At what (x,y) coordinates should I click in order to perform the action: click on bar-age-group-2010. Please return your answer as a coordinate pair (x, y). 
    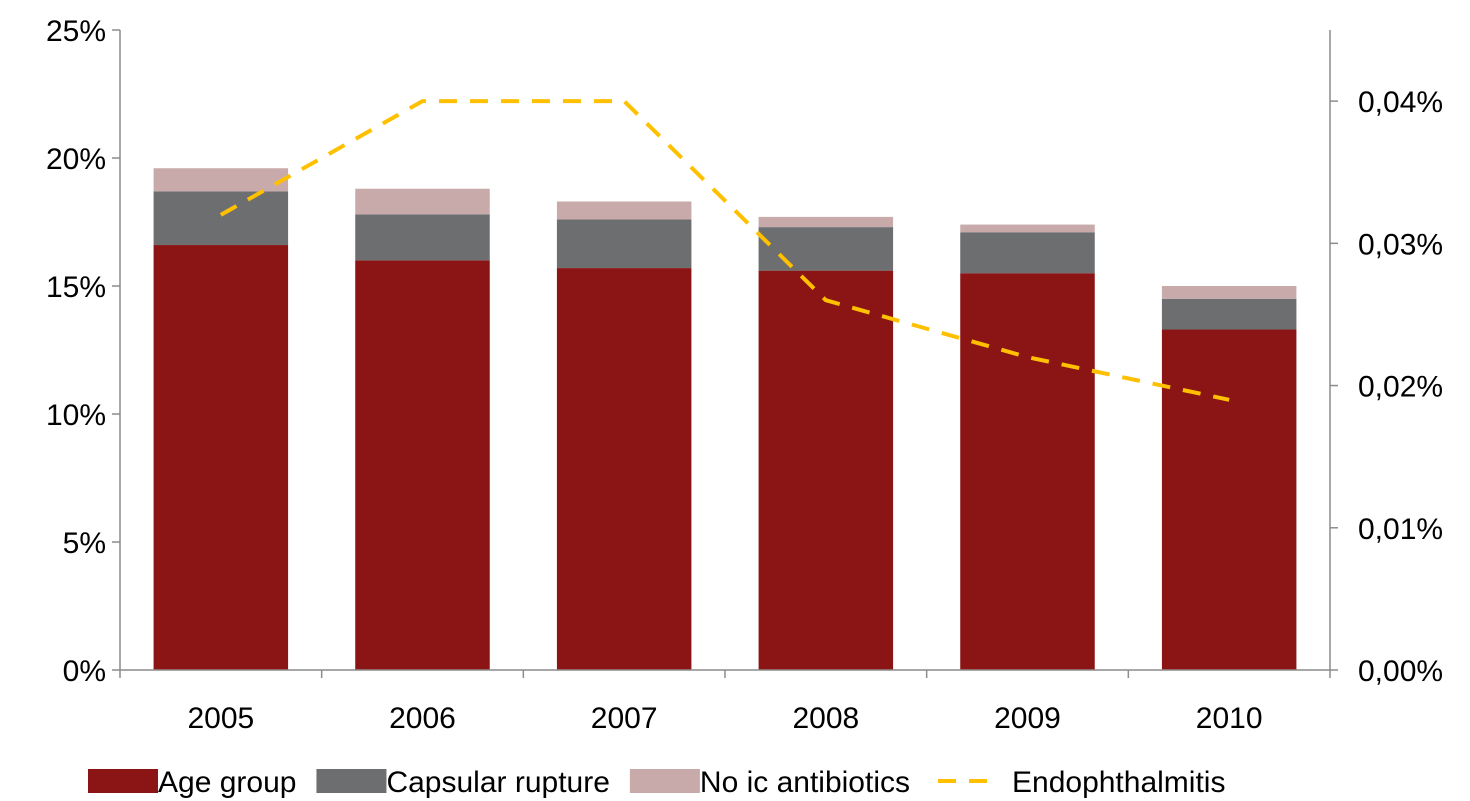
    Looking at the image, I should click on (1229, 500).